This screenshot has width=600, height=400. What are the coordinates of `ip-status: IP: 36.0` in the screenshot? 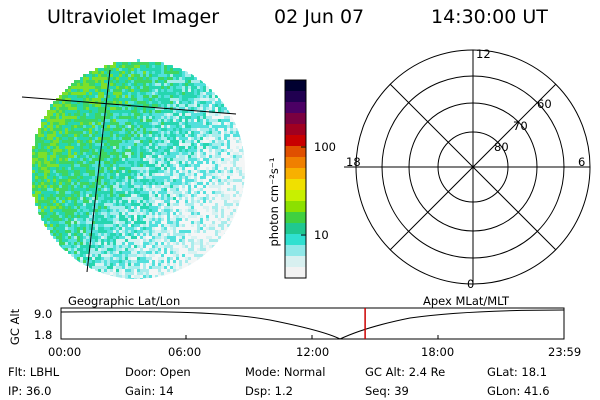 It's located at (30, 391).